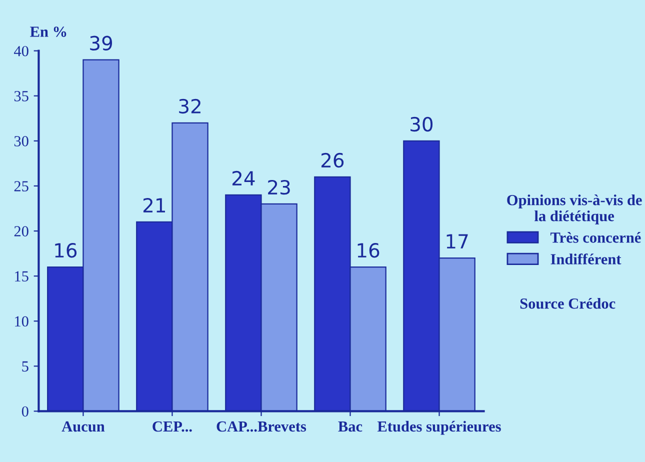 This screenshot has height=462, width=645. I want to click on y-tick-label: 35, so click(21, 96).